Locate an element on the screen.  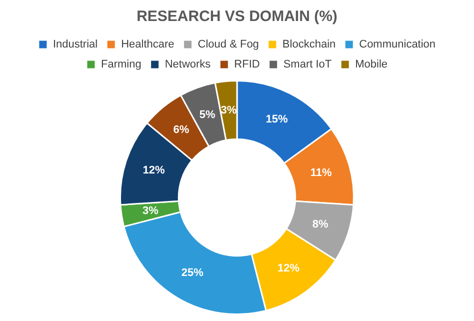
legend-label: Healthcare is located at coordinates (147, 44).